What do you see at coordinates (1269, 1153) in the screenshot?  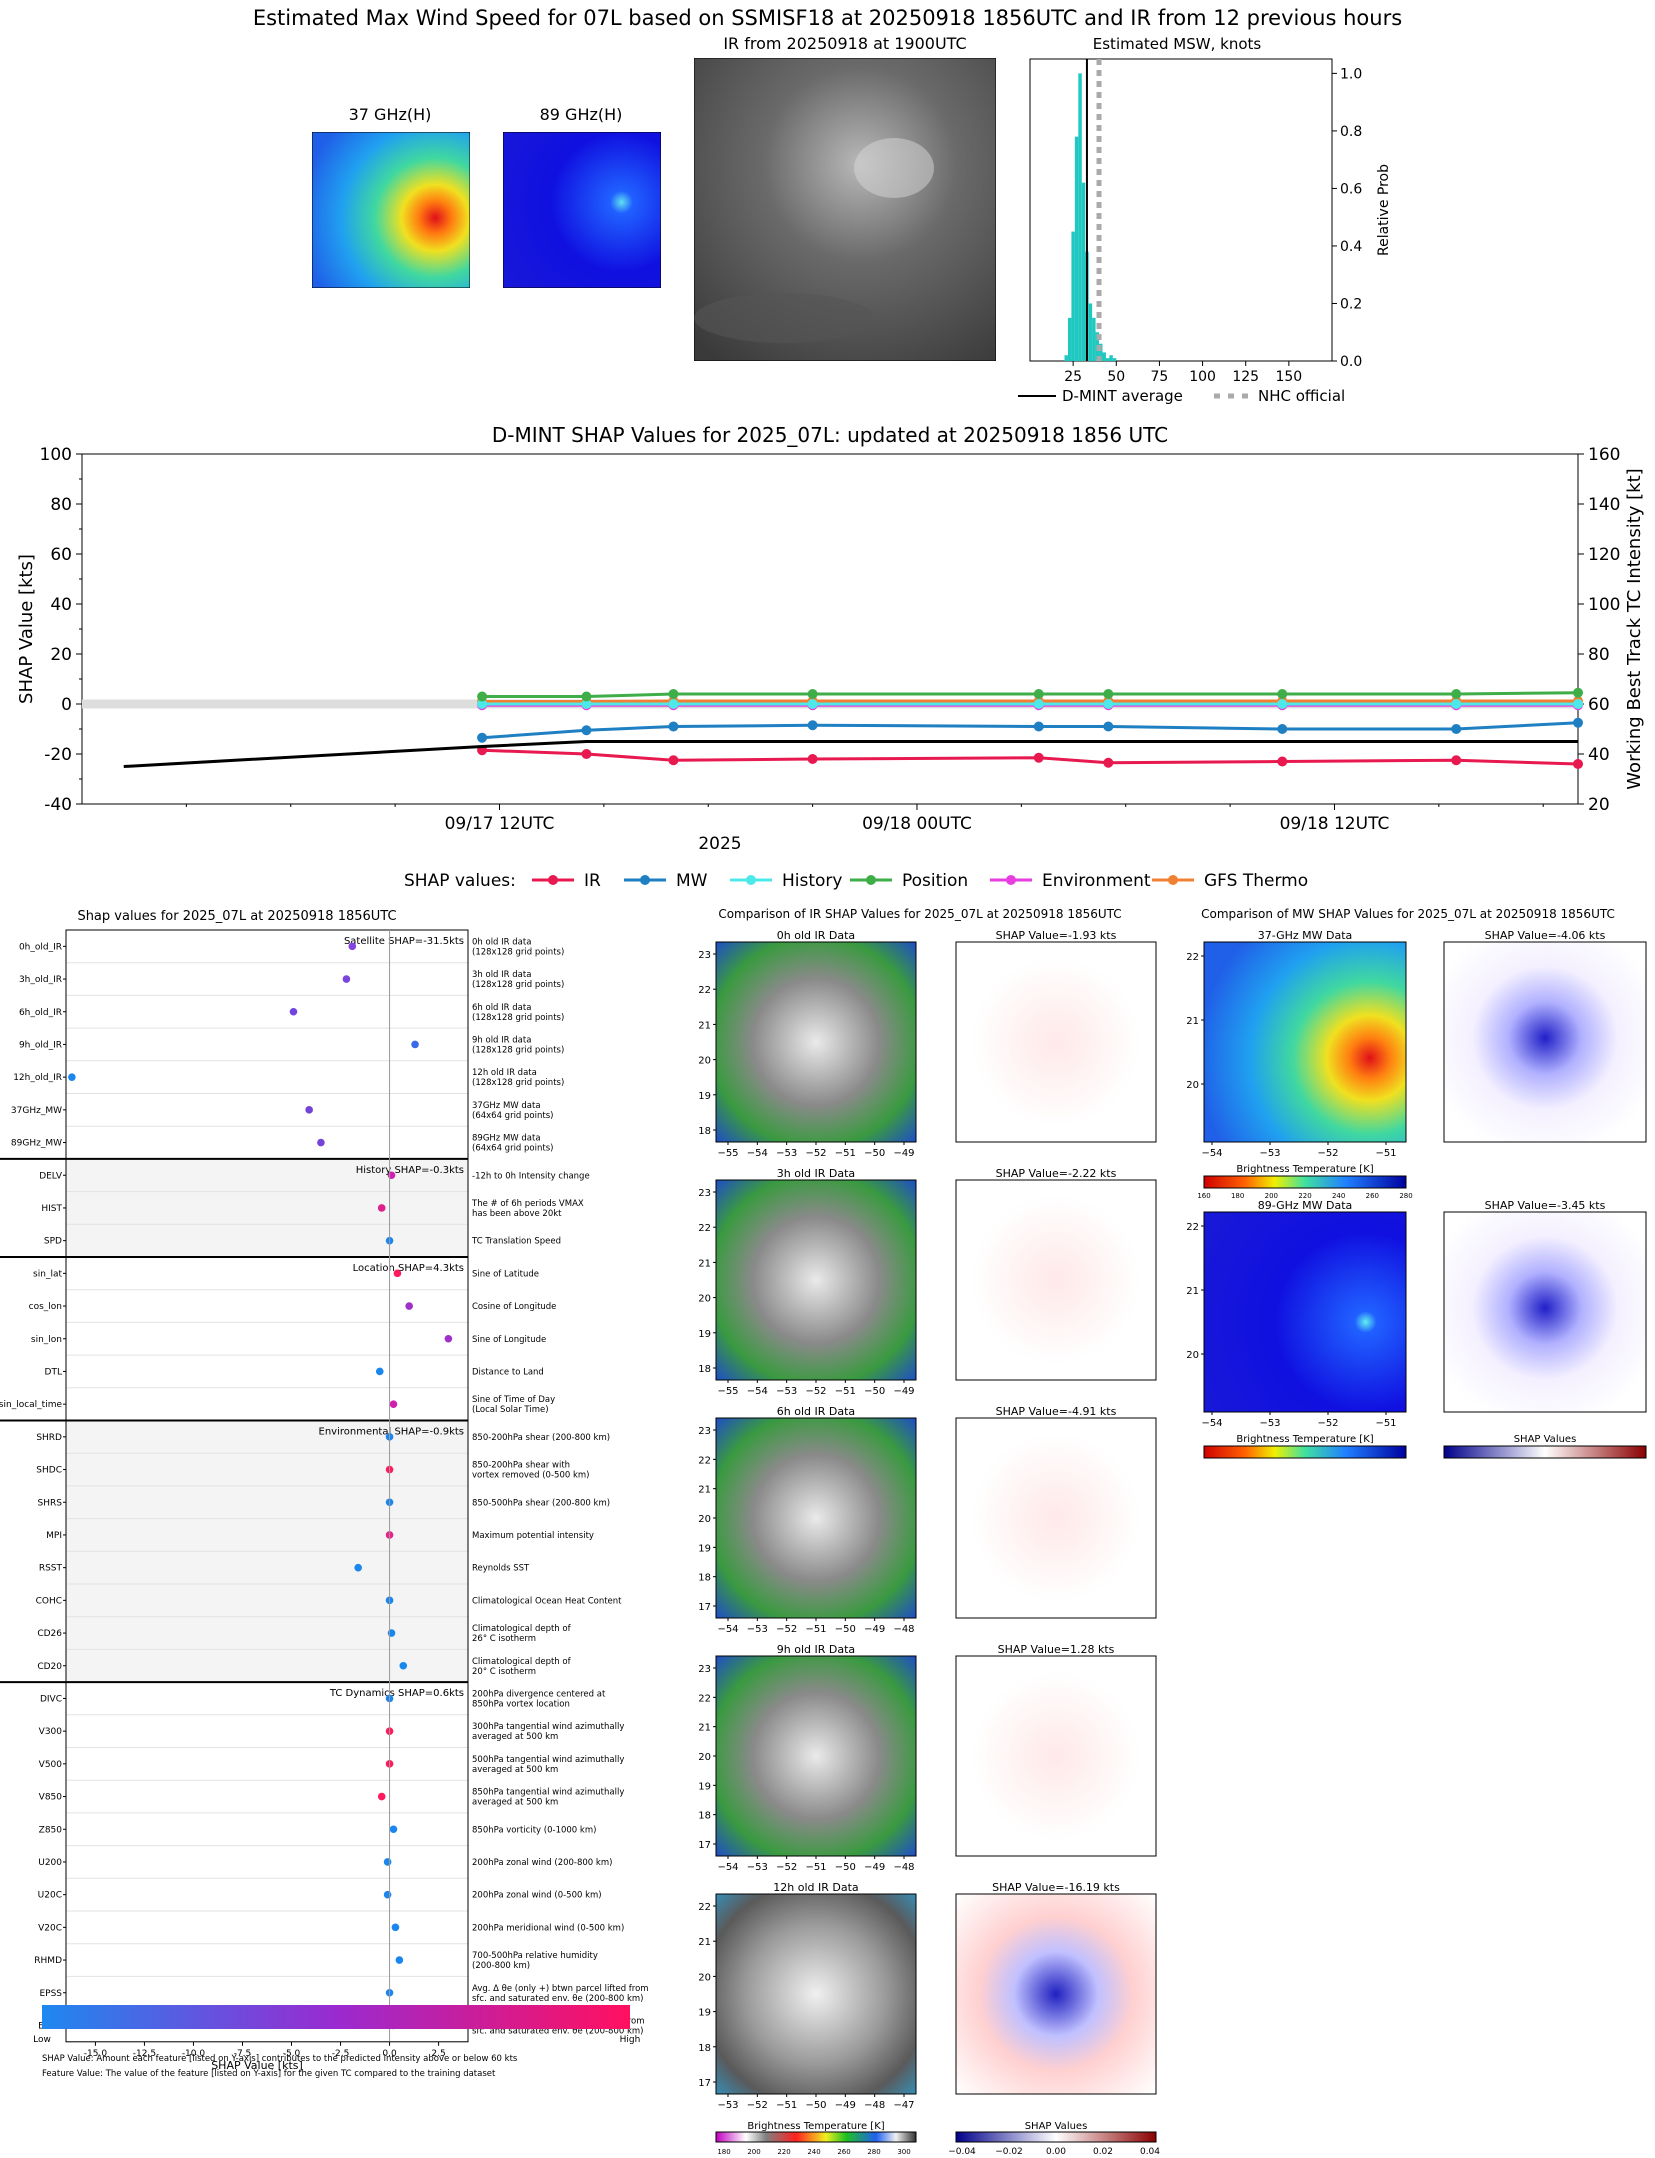 I see `mw-xtick-label: −53` at bounding box center [1269, 1153].